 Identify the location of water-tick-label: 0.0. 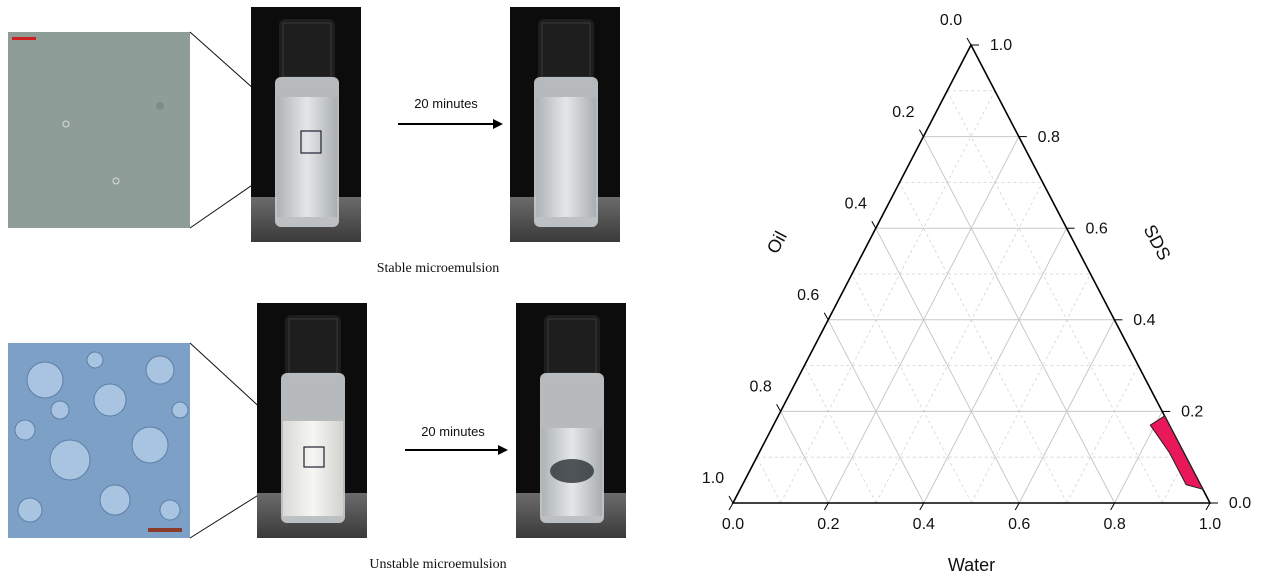
(733, 524).